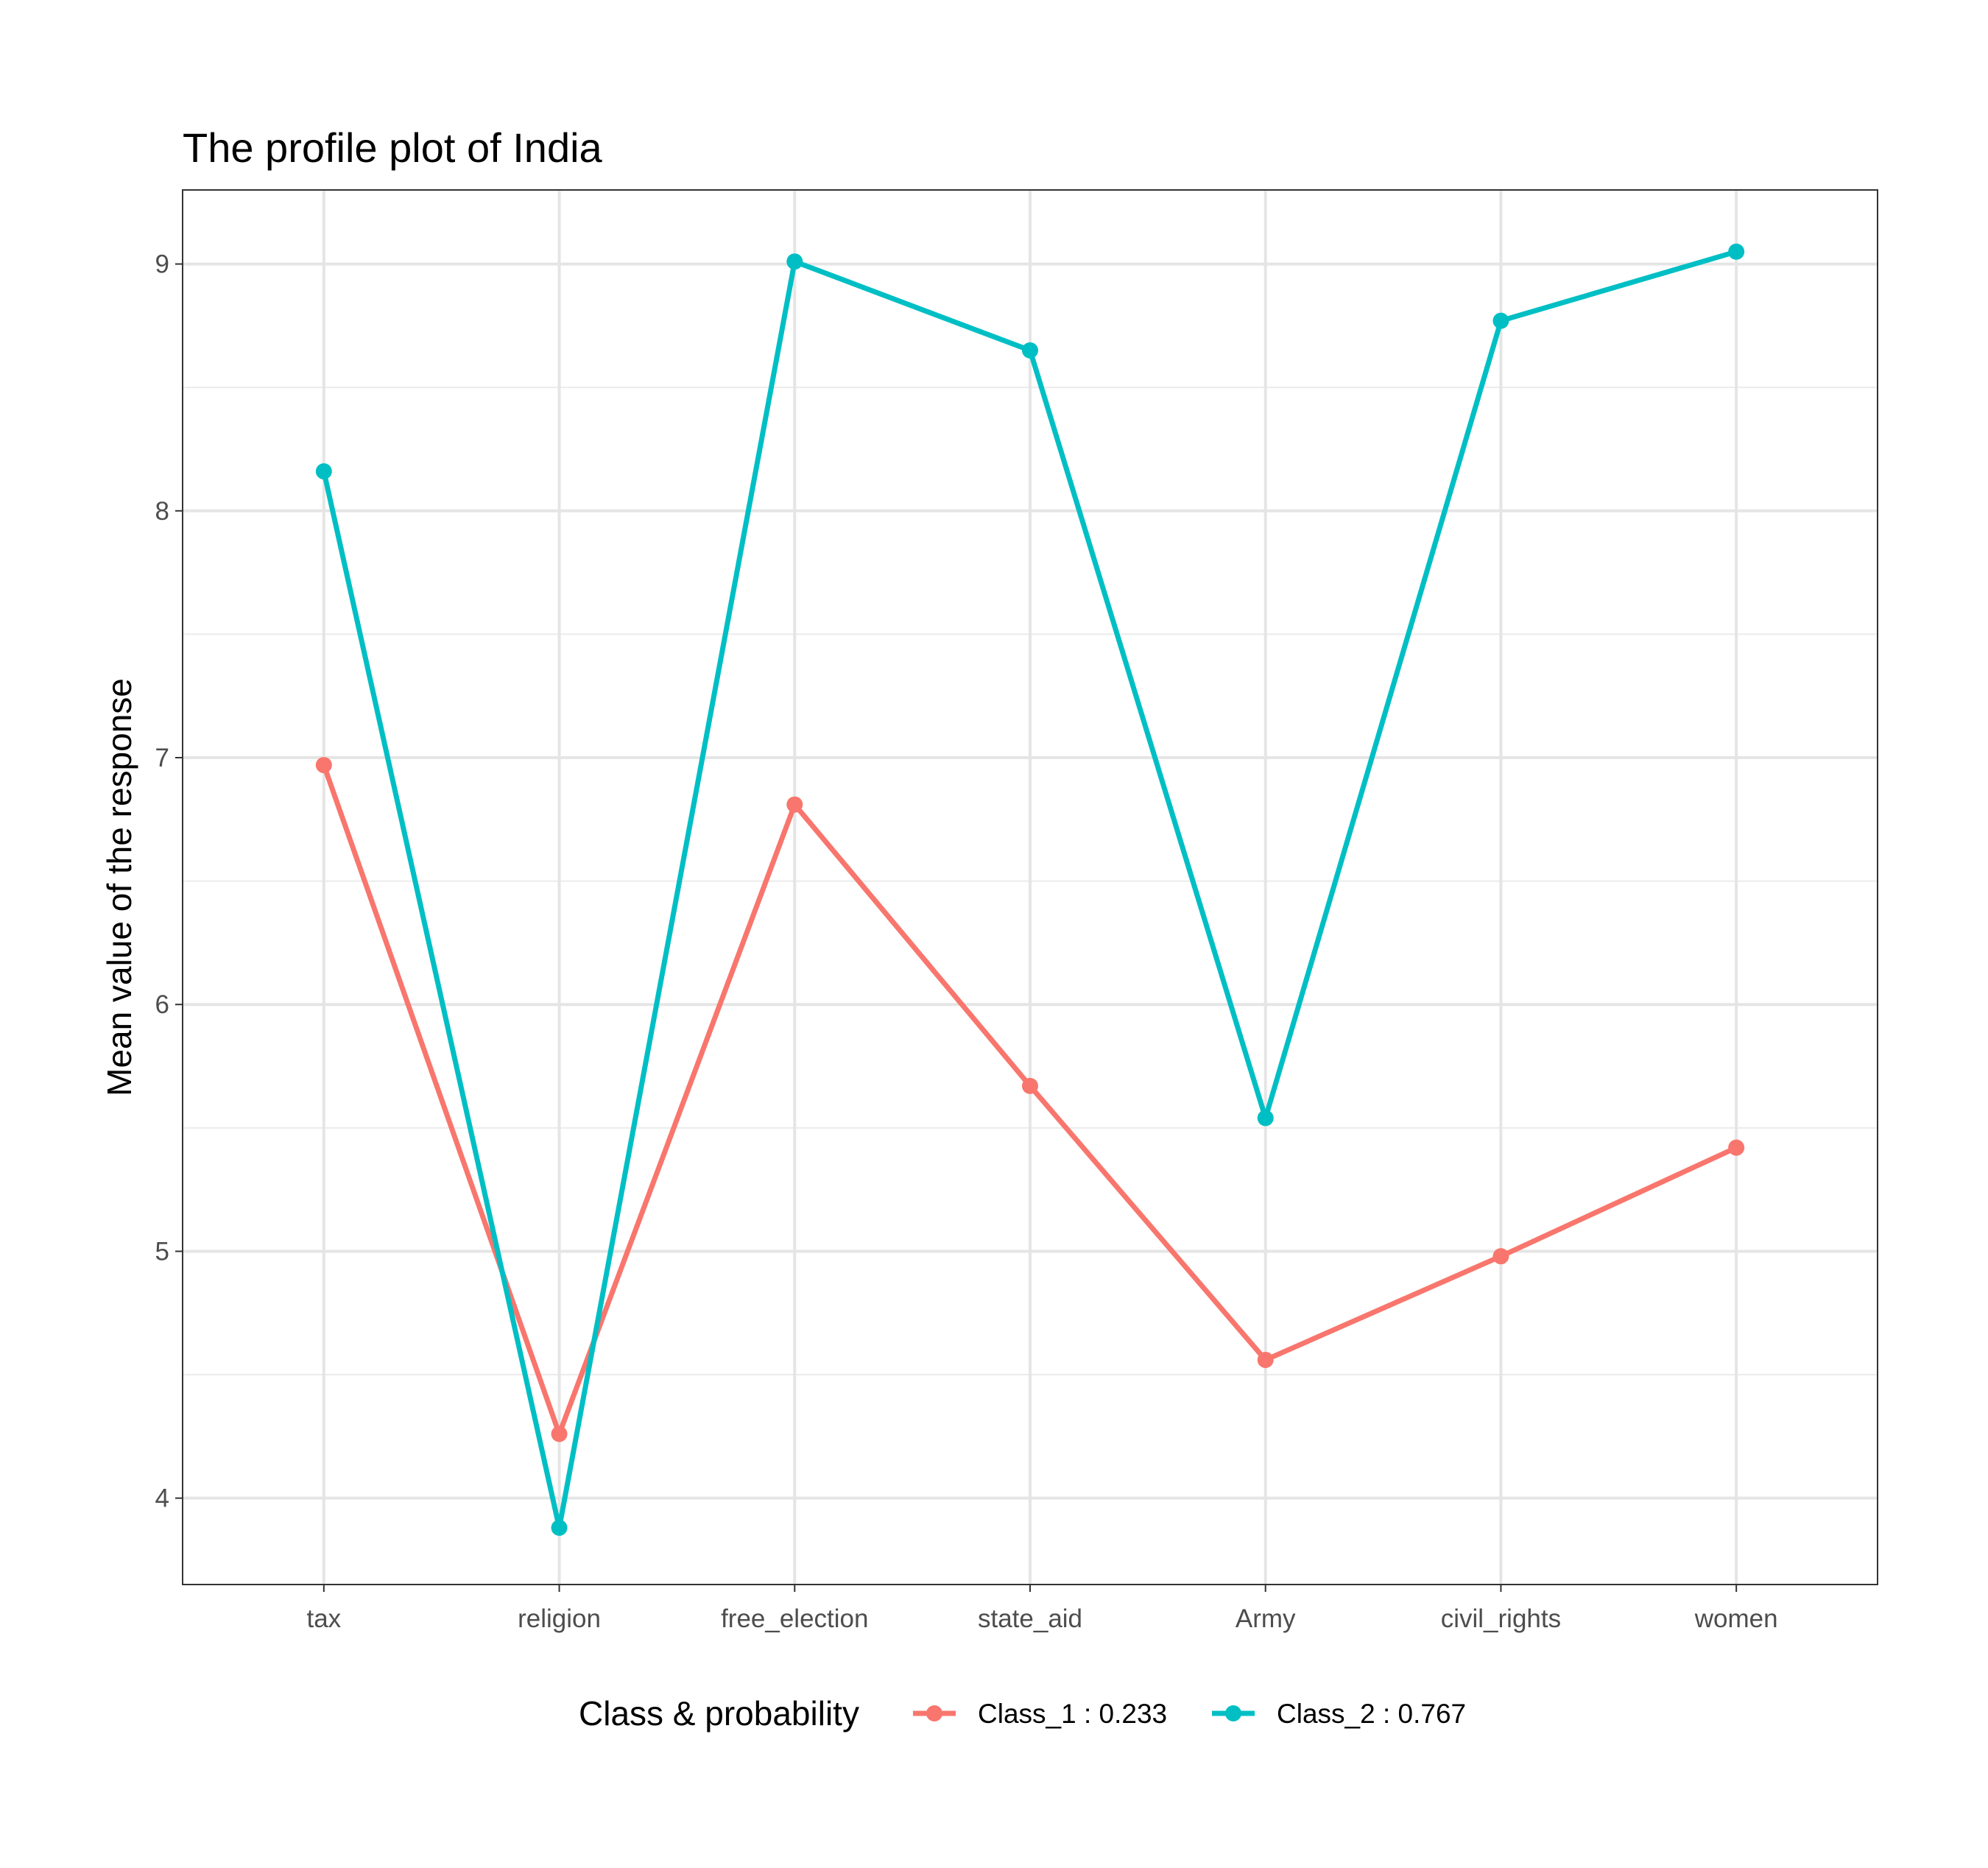 The height and width of the screenshot is (1868, 1988). Describe the element at coordinates (1736, 1618) in the screenshot. I see `x-tick-label: women` at that location.